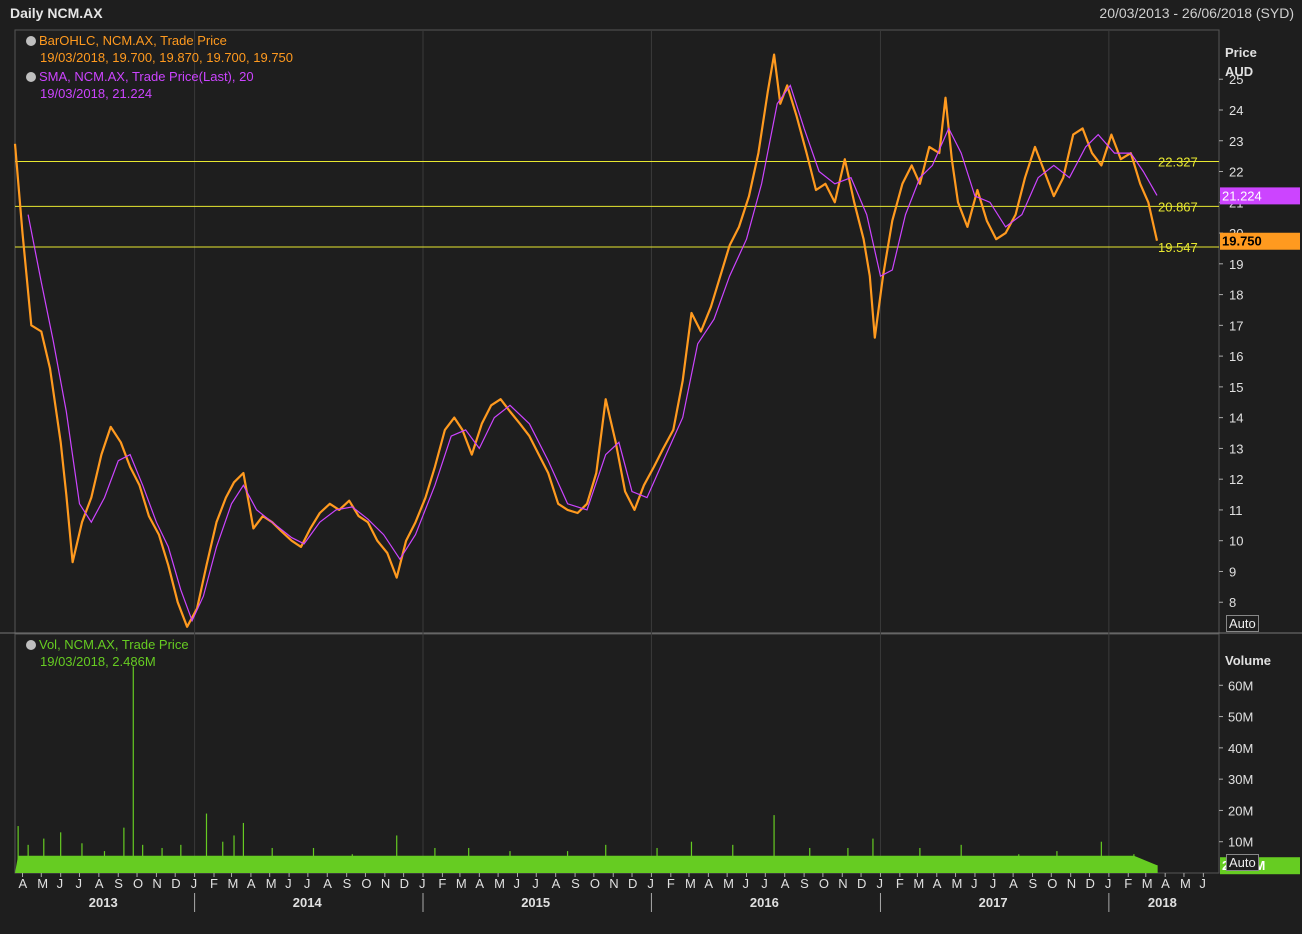 This screenshot has height=934, width=1302. I want to click on sma-last-value-tag, so click(1260, 196).